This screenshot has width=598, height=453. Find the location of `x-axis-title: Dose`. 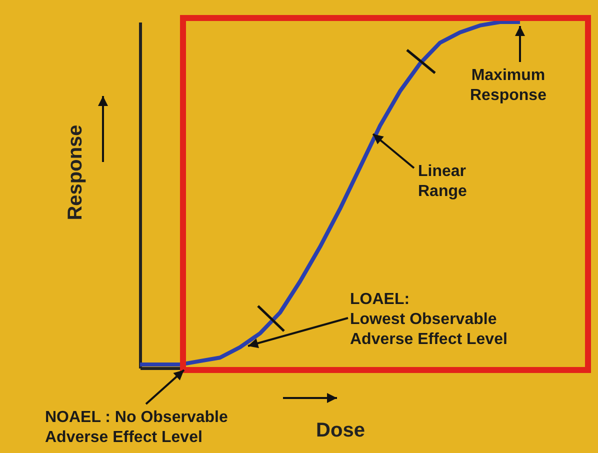

x-axis-title: Dose is located at coordinates (340, 431).